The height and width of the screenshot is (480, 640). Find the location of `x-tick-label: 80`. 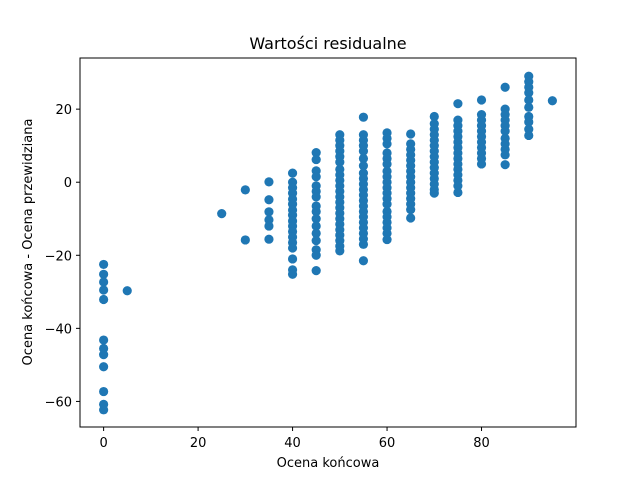

x-tick-label: 80 is located at coordinates (481, 443).